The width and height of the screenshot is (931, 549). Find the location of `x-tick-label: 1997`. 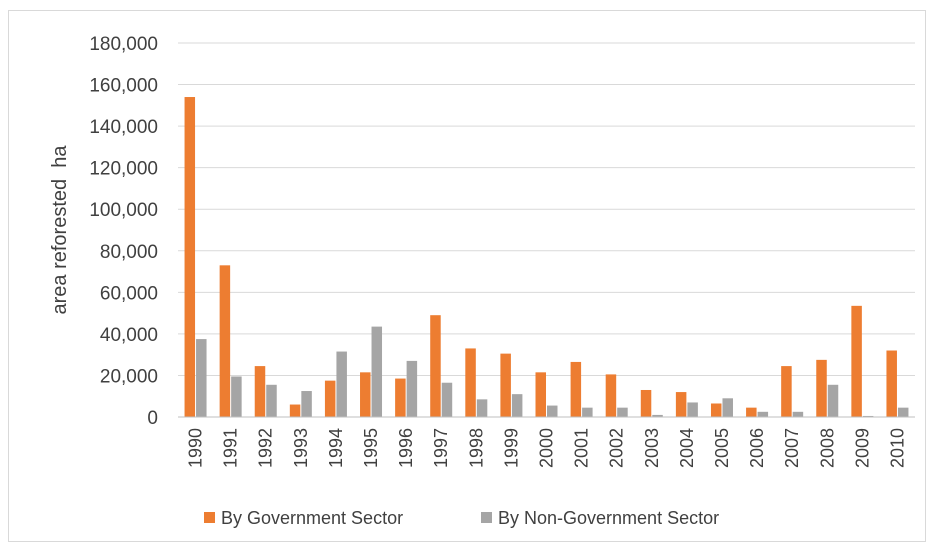

x-tick-label: 1997 is located at coordinates (441, 448).